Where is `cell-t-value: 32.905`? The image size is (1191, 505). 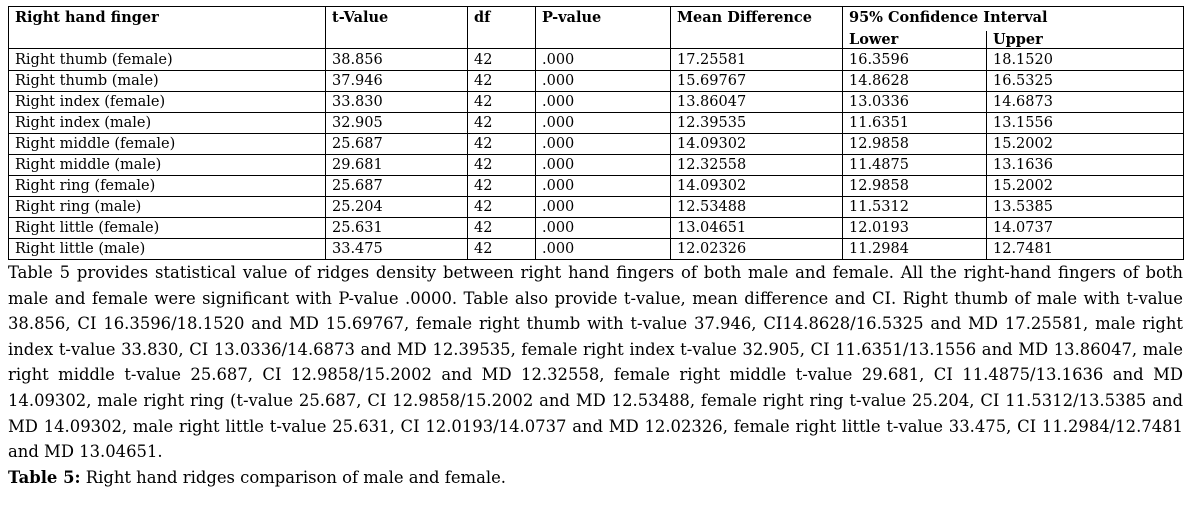
cell-t-value: 32.905 is located at coordinates (396, 123).